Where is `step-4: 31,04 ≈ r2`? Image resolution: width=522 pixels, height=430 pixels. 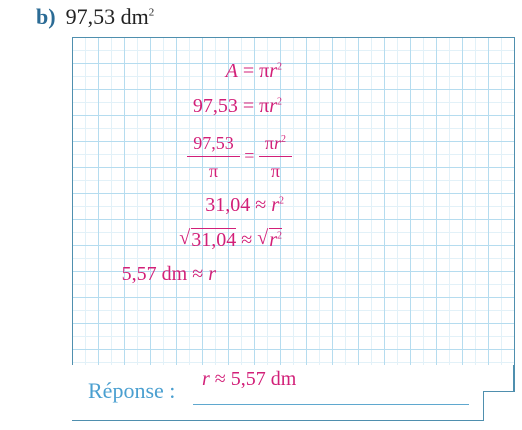 step-4: 31,04 ≈ r2 is located at coordinates (244, 205).